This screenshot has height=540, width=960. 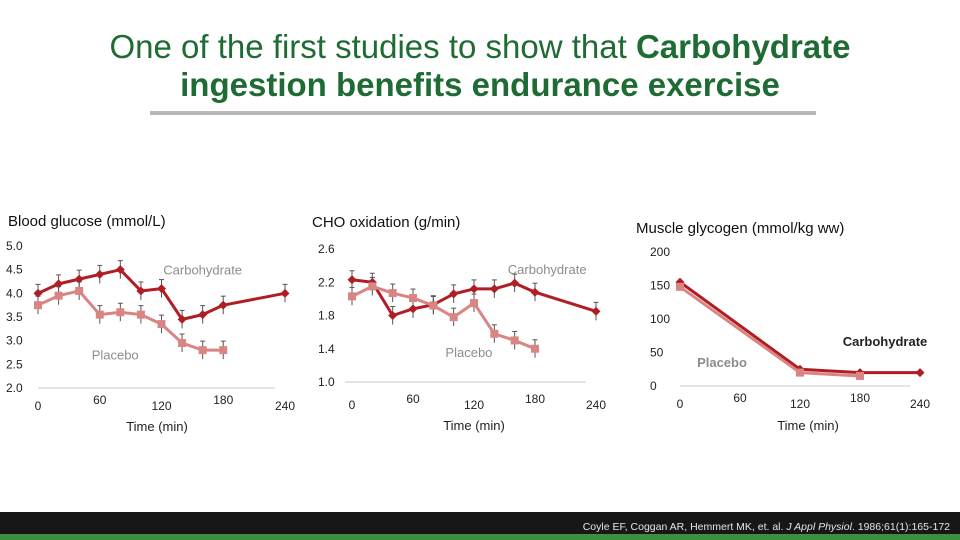 What do you see at coordinates (474, 405) in the screenshot?
I see `cho-x-tick-label: 120` at bounding box center [474, 405].